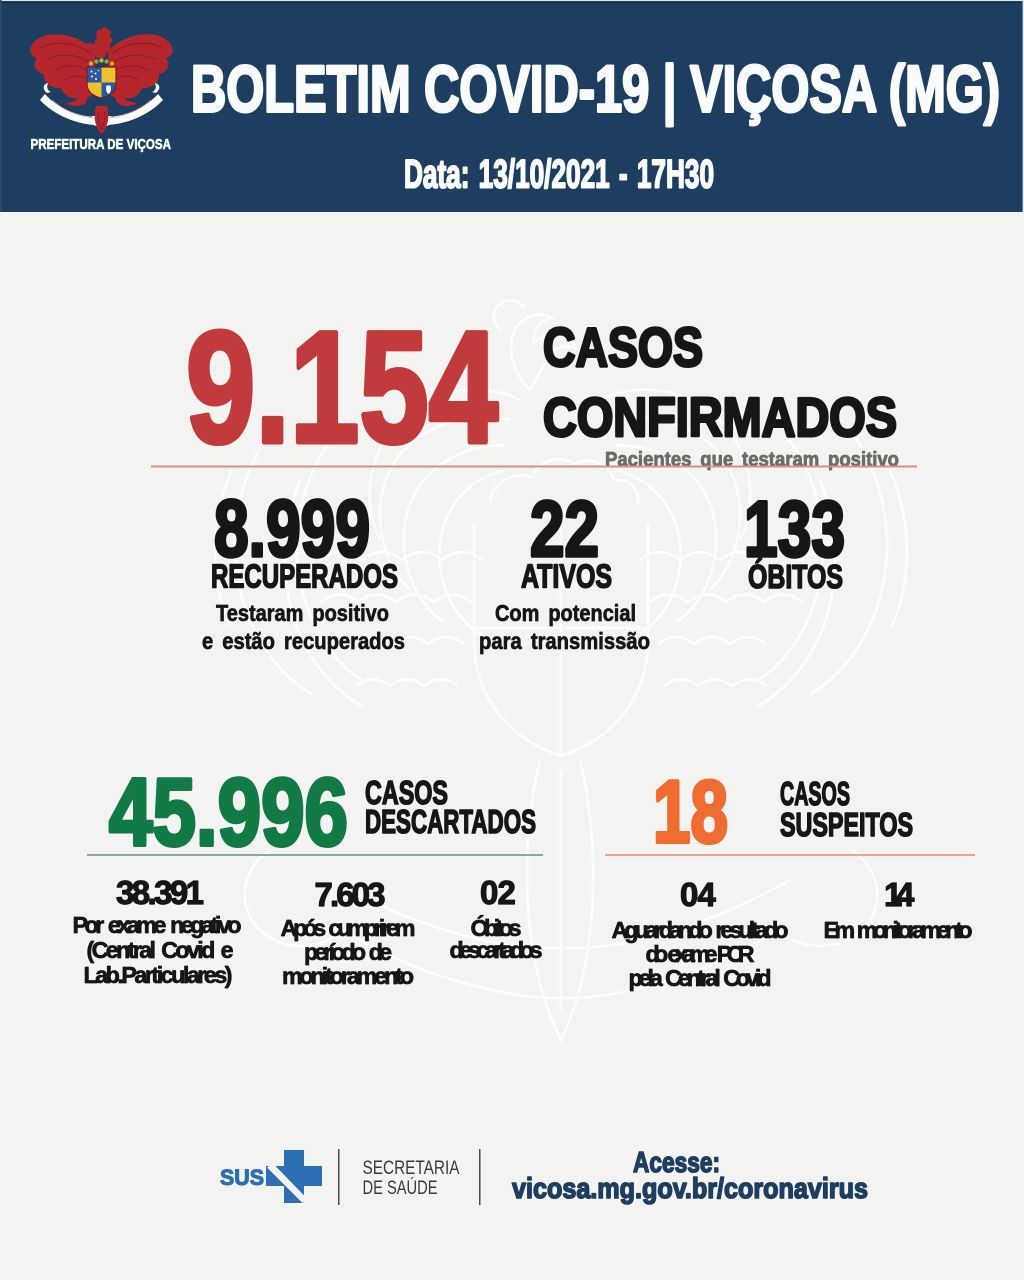 This screenshot has width=1024, height=1280. What do you see at coordinates (565, 613) in the screenshot?
I see `svg-text: Com potencial` at bounding box center [565, 613].